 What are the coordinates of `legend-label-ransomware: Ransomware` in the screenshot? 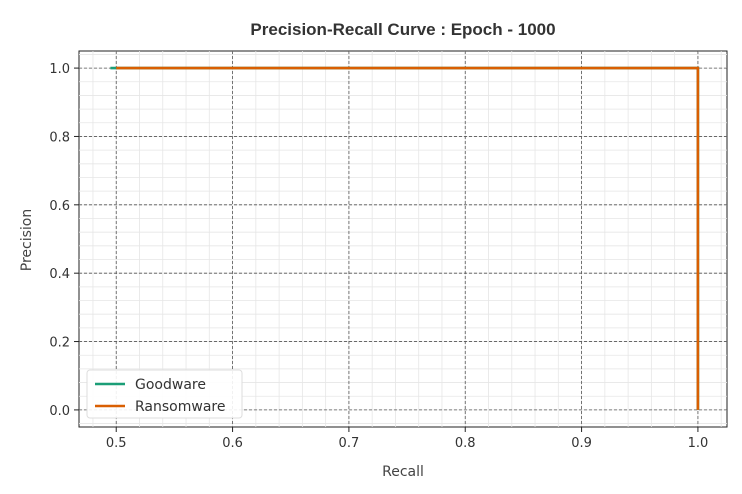 It's located at (180, 407).